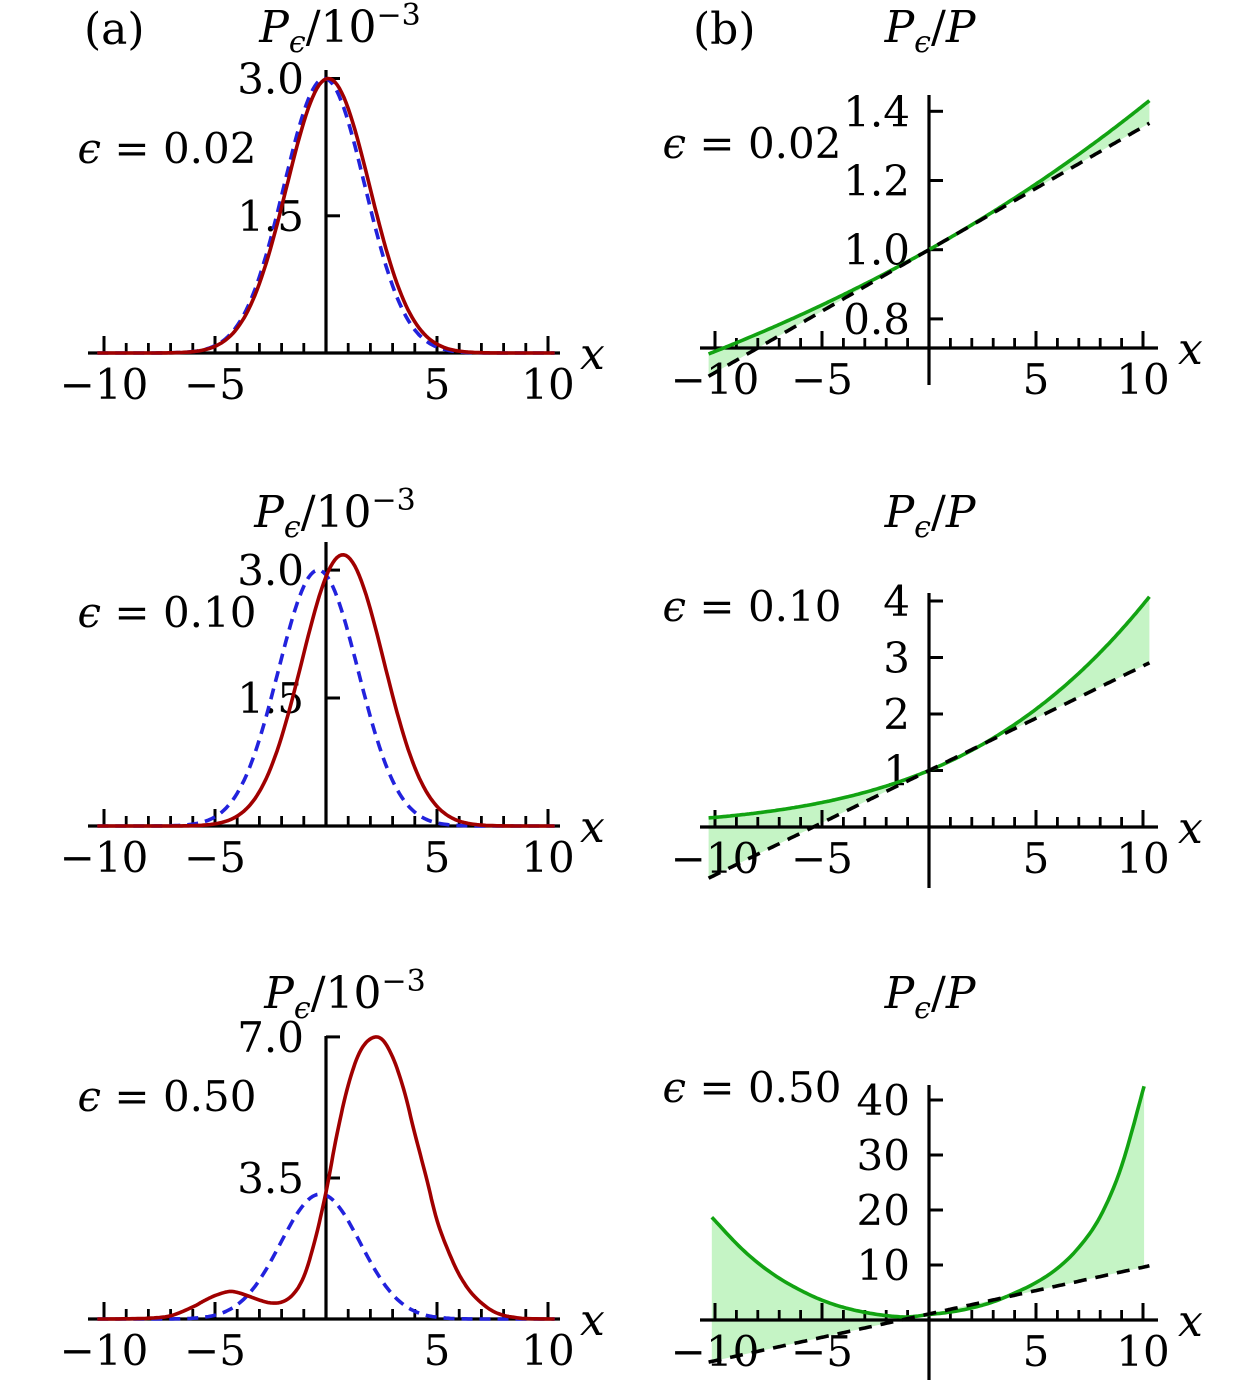 The width and height of the screenshot is (1260, 1383). What do you see at coordinates (876, 111) in the screenshot?
I see `svg-text: 1.4` at bounding box center [876, 111].